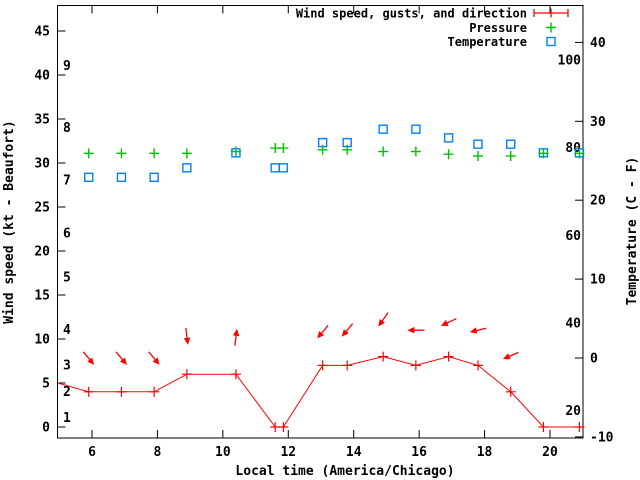 This screenshot has width=640, height=480. What do you see at coordinates (67, 128) in the screenshot?
I see `beaufort-scale-label: 8` at bounding box center [67, 128].